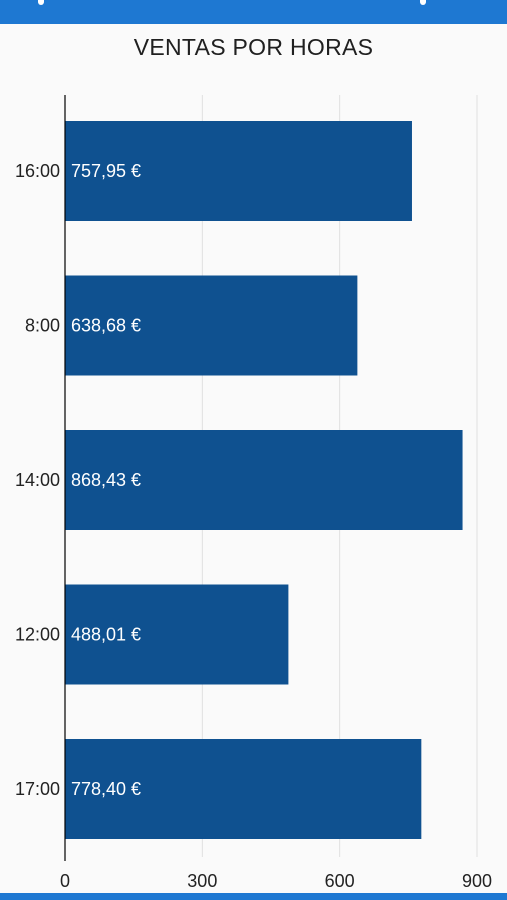  What do you see at coordinates (37, 635) in the screenshot?
I see `category-tick-label: 12:00` at bounding box center [37, 635].